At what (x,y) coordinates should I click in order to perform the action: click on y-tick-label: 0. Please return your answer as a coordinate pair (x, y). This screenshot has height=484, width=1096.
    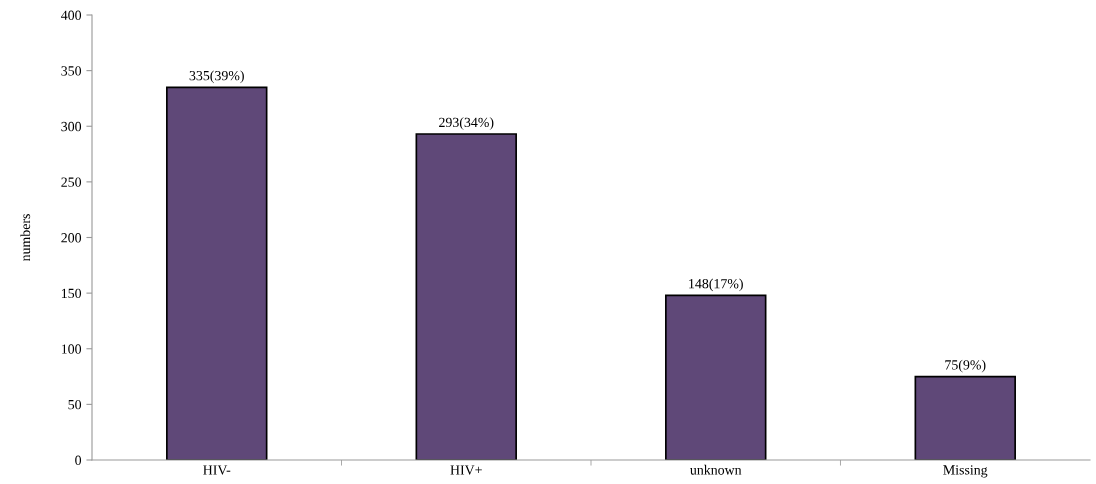
    Looking at the image, I should click on (78, 460).